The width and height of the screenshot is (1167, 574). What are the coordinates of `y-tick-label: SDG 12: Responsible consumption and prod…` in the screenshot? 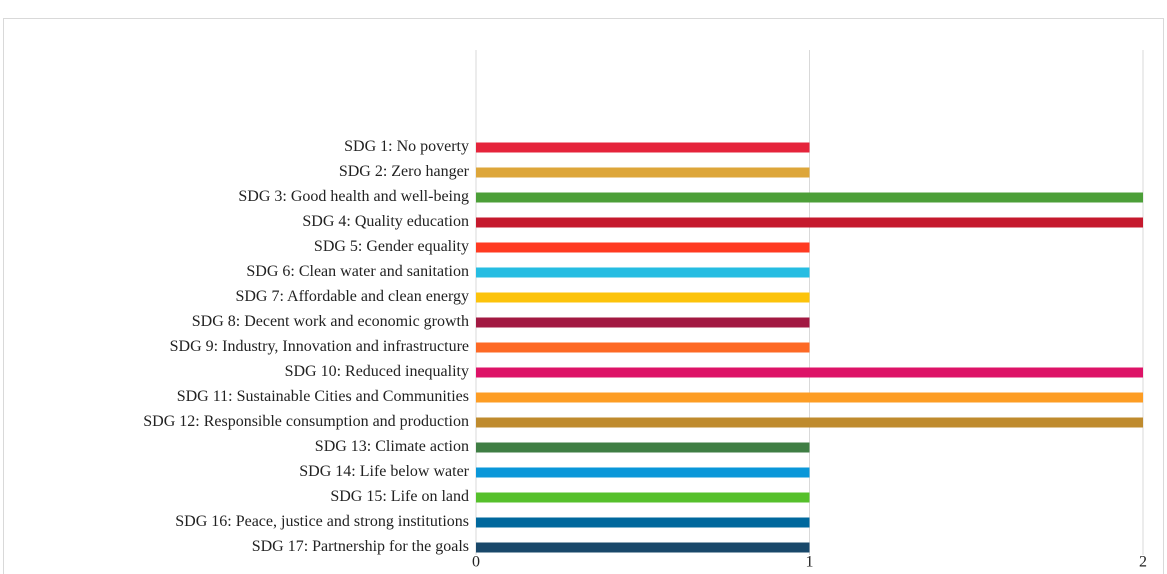 It's located at (306, 421).